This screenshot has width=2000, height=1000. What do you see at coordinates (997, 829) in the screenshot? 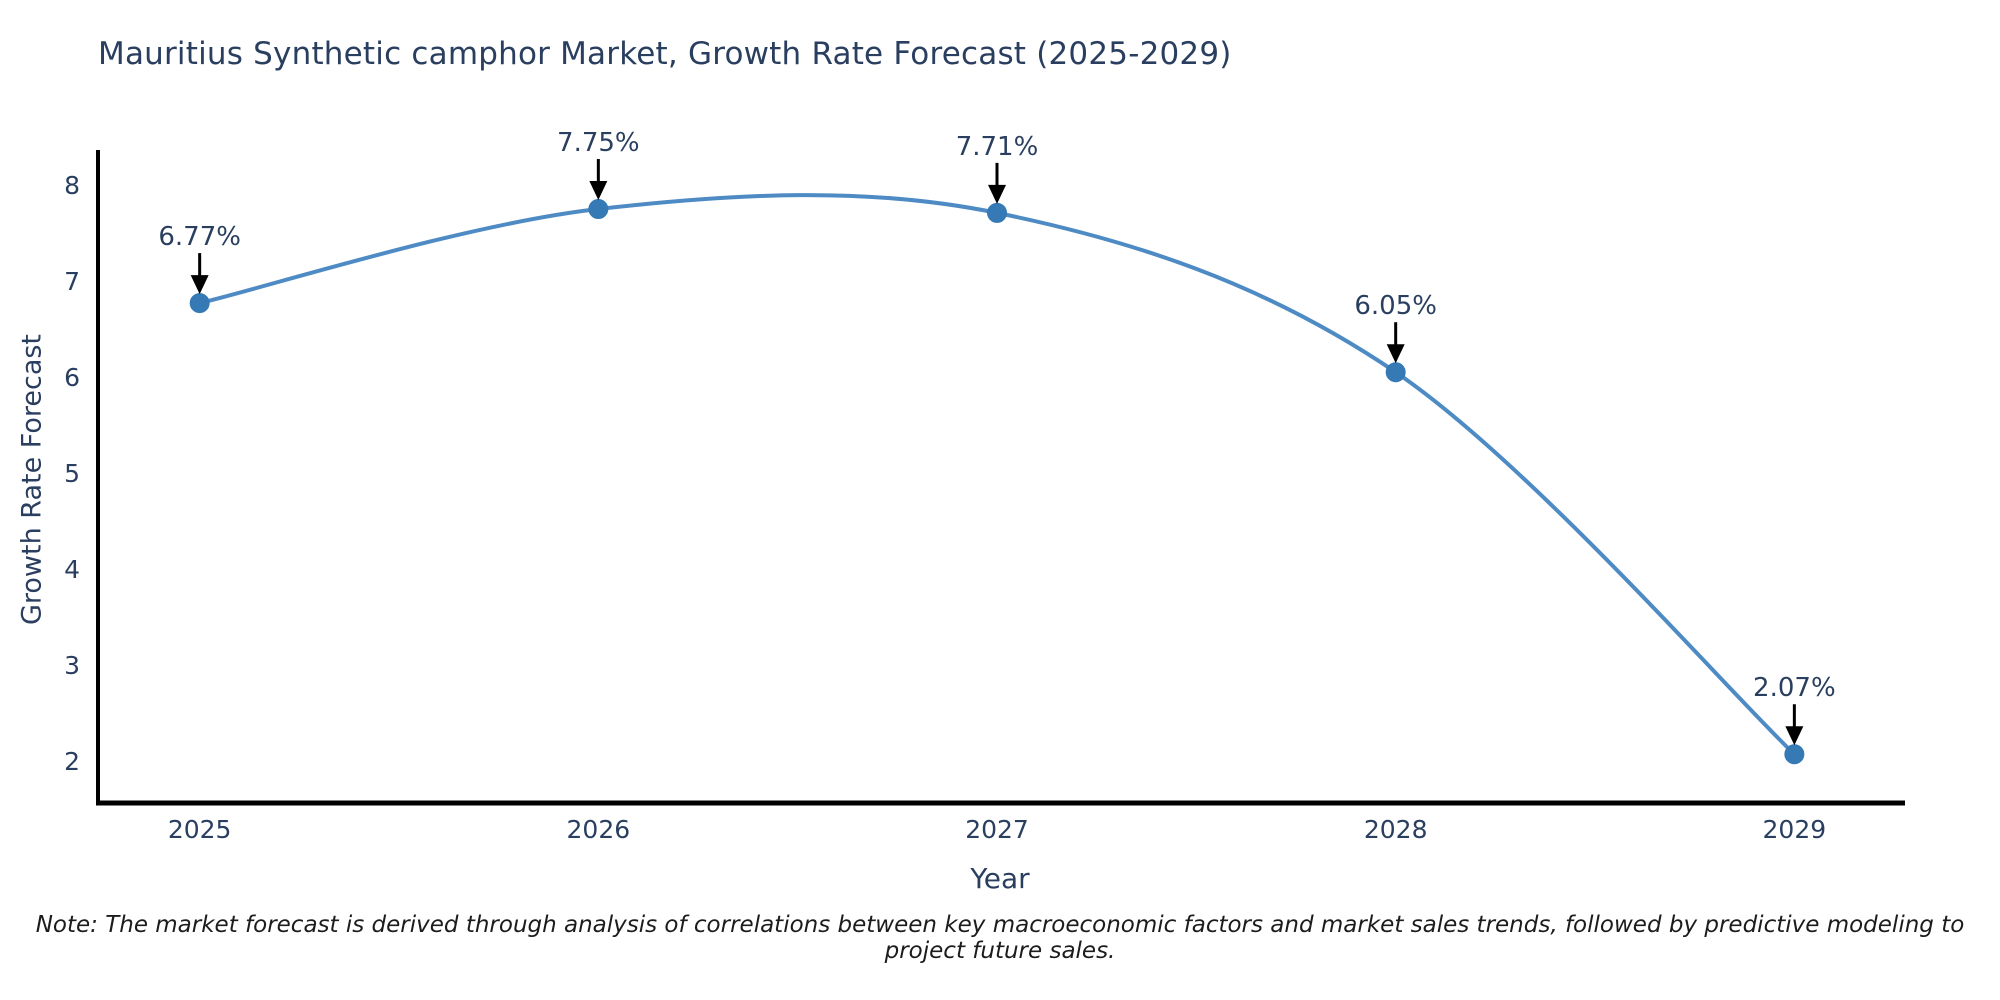
I see `x-tick-label: 2027` at bounding box center [997, 829].